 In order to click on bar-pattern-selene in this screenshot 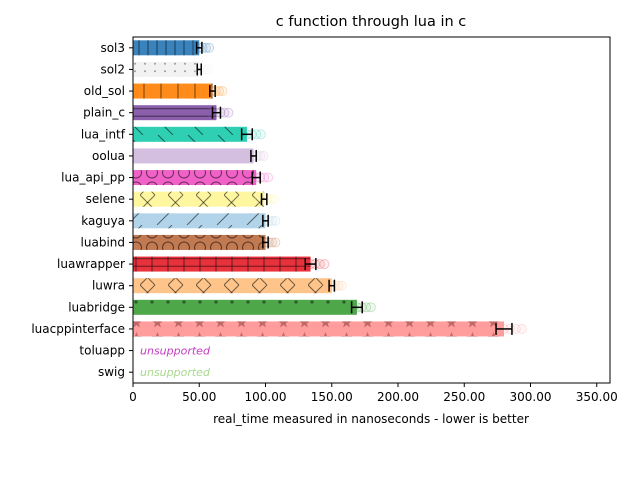, I will do `click(199, 199)`.